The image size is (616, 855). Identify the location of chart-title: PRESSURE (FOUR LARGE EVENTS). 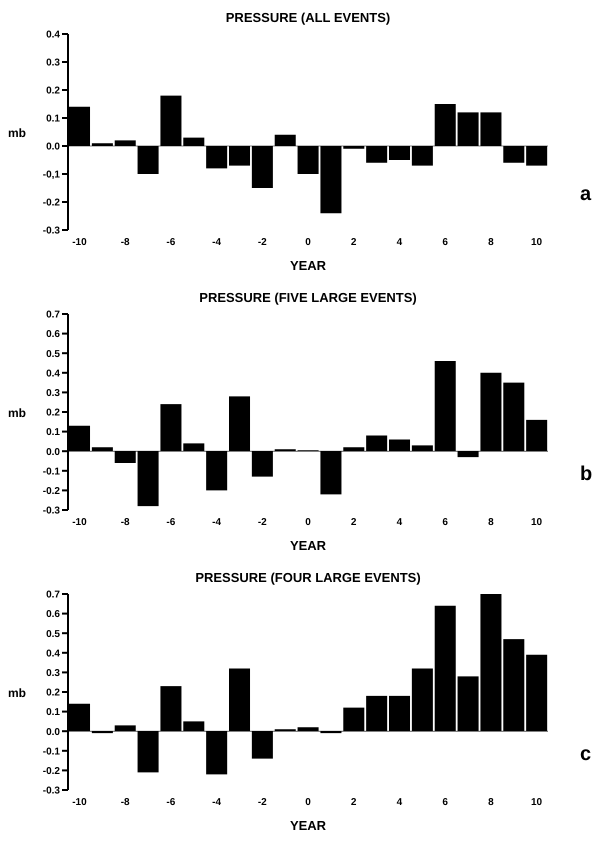
(308, 577).